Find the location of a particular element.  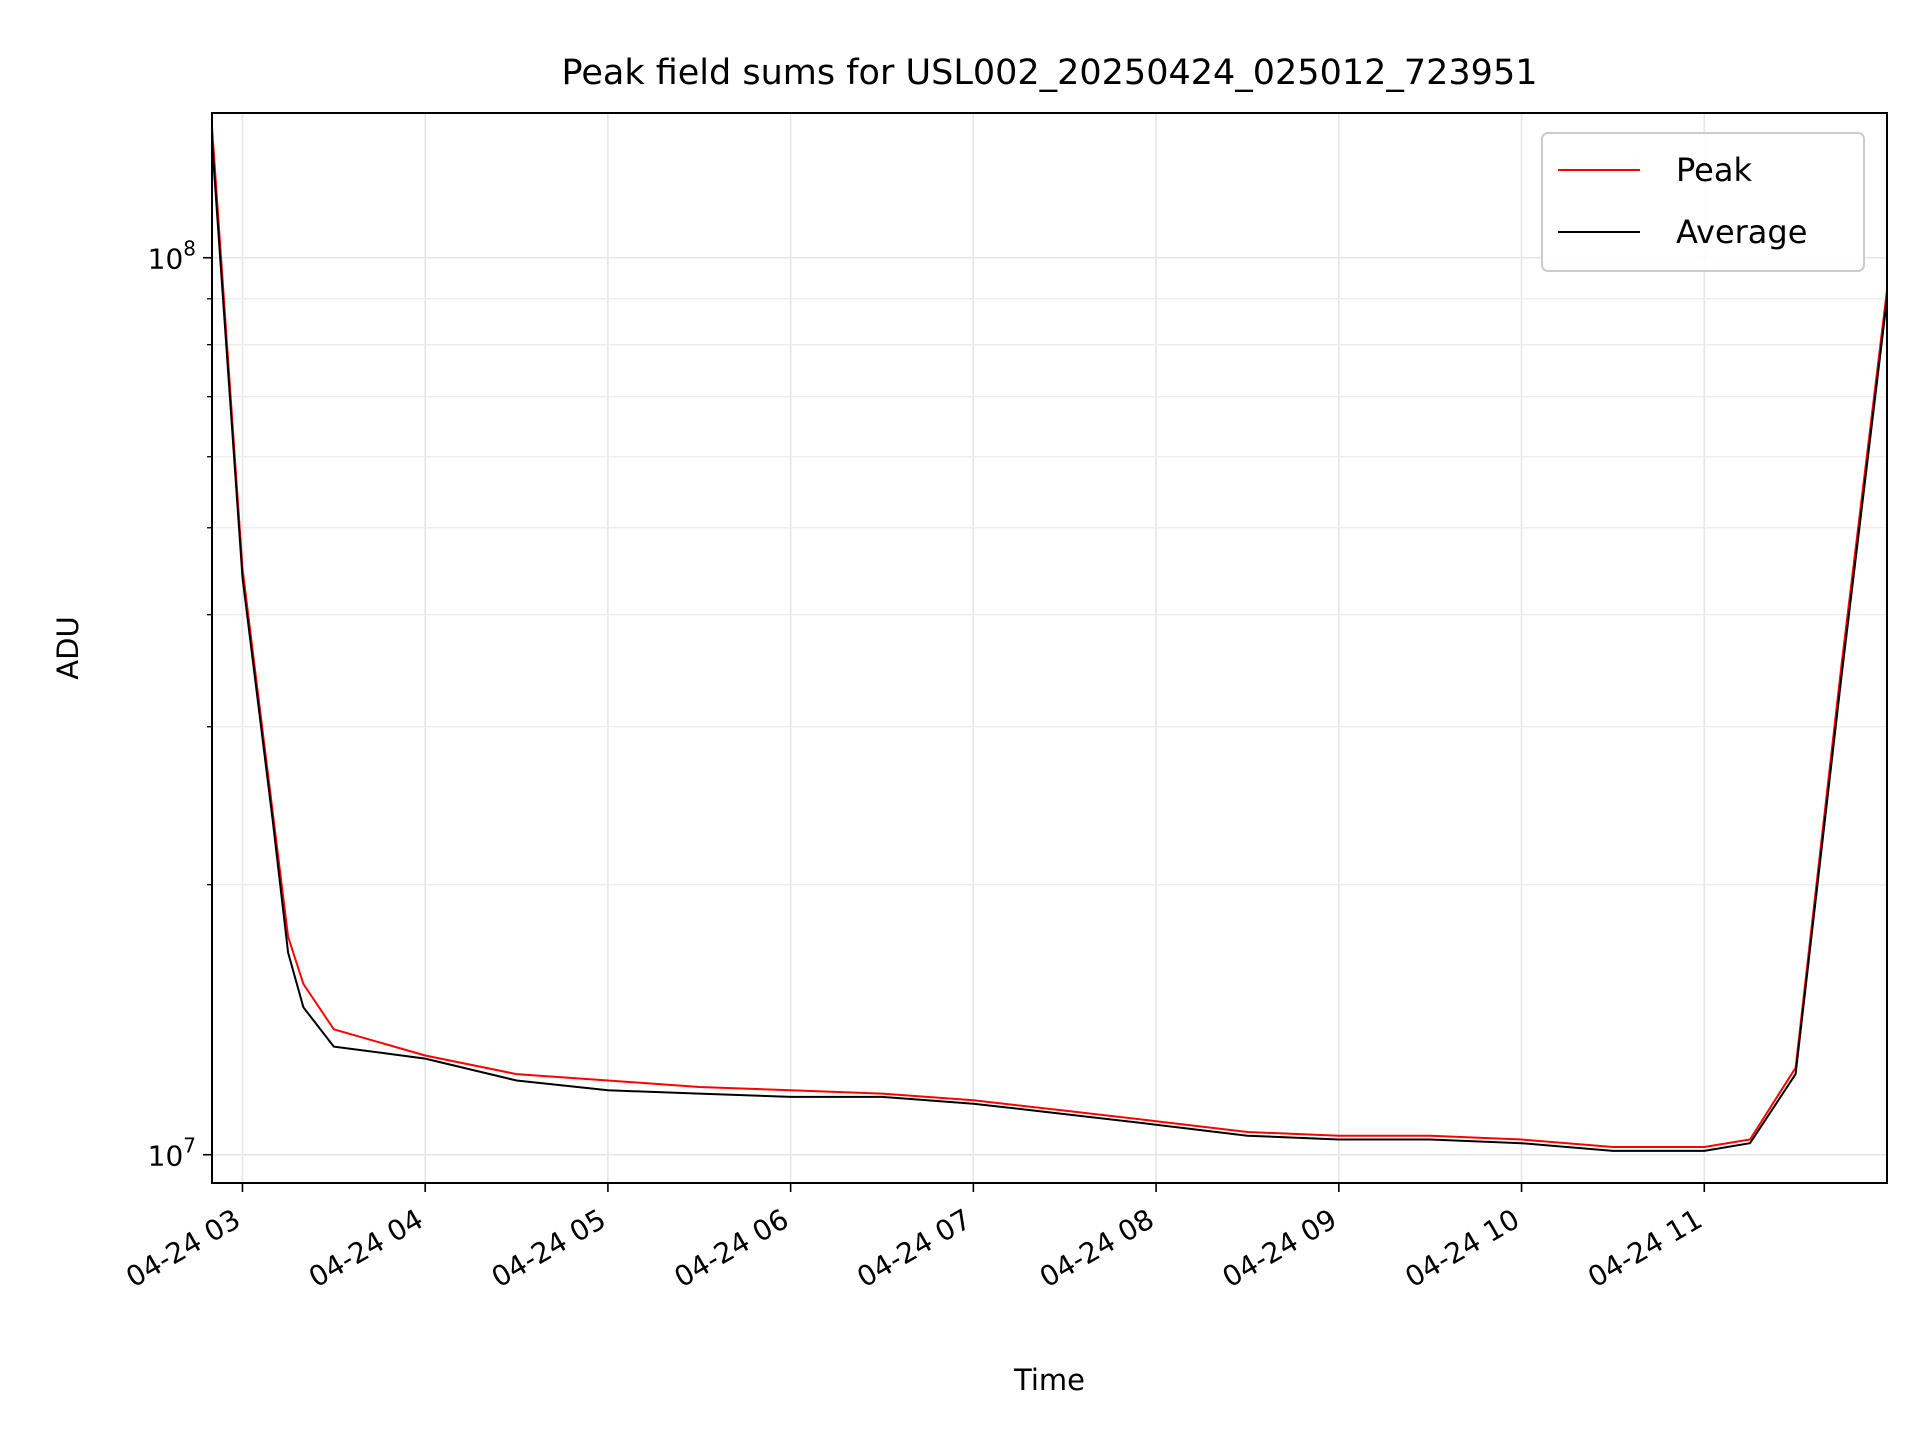

legend-label: Peak is located at coordinates (1714, 170).